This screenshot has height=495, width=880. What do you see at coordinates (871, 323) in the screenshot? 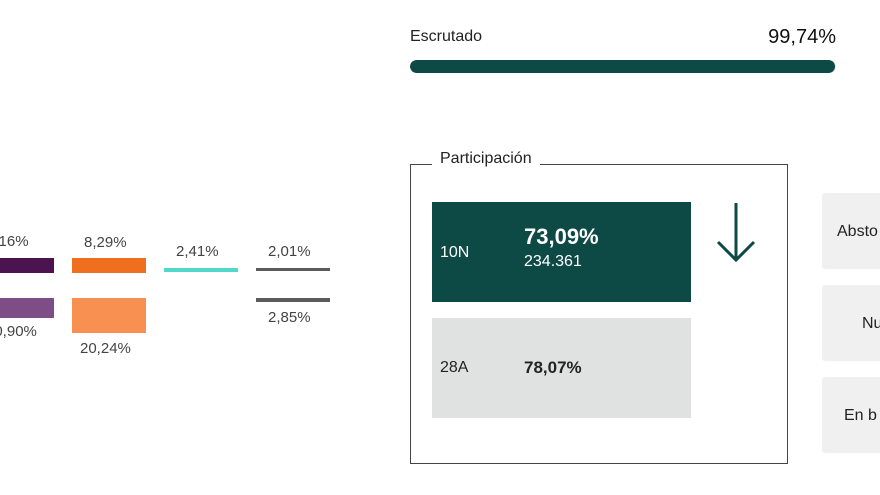
I see `nulos-card-label: Nu` at bounding box center [871, 323].